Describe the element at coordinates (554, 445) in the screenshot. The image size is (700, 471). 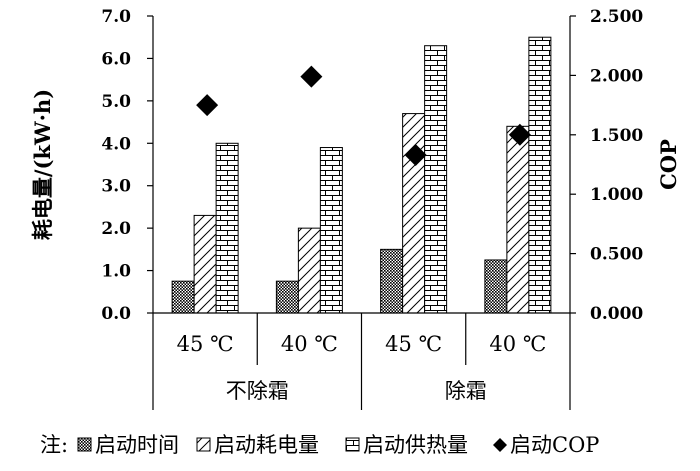
I see `legend-label: 启动COP` at that location.